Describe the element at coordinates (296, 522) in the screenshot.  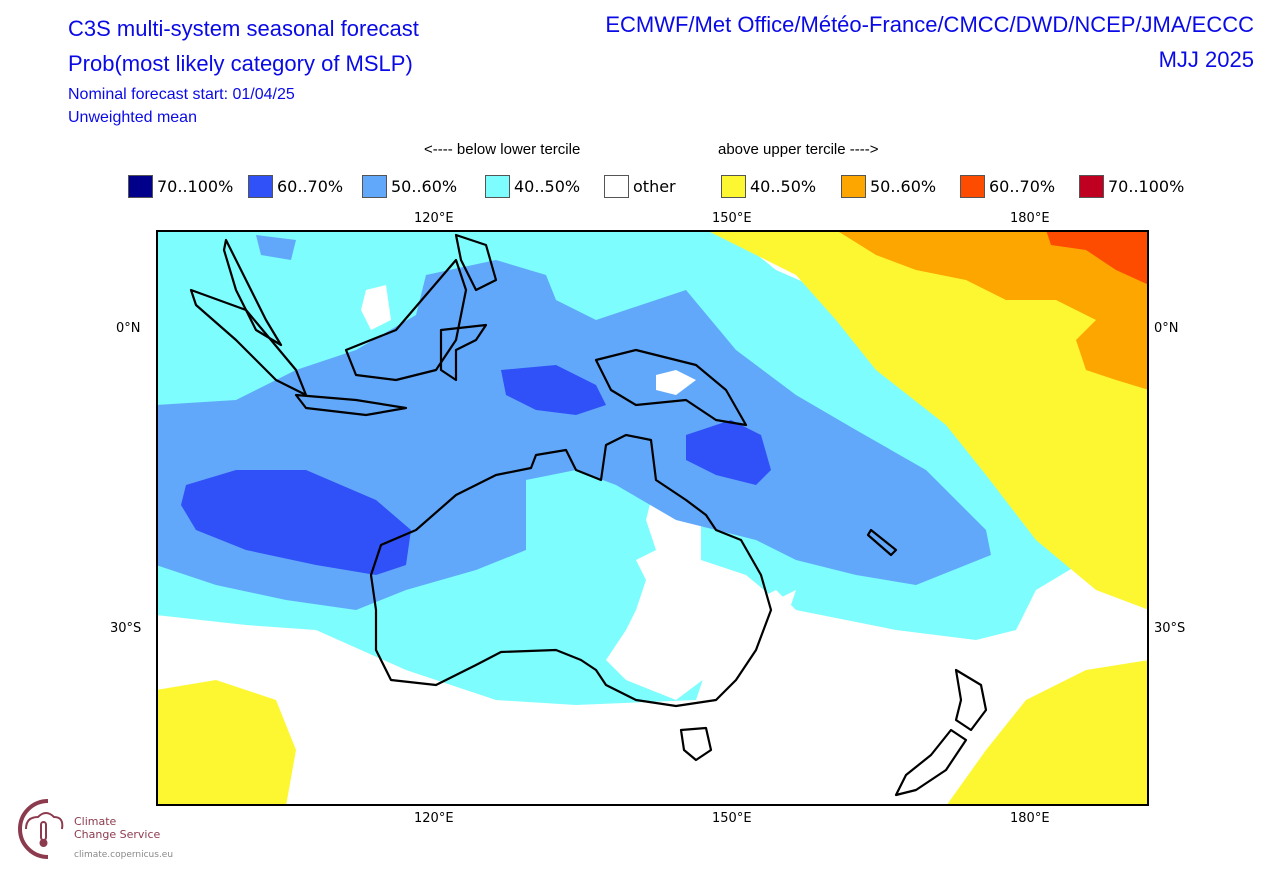
I see `region-below-60-70-west` at that location.